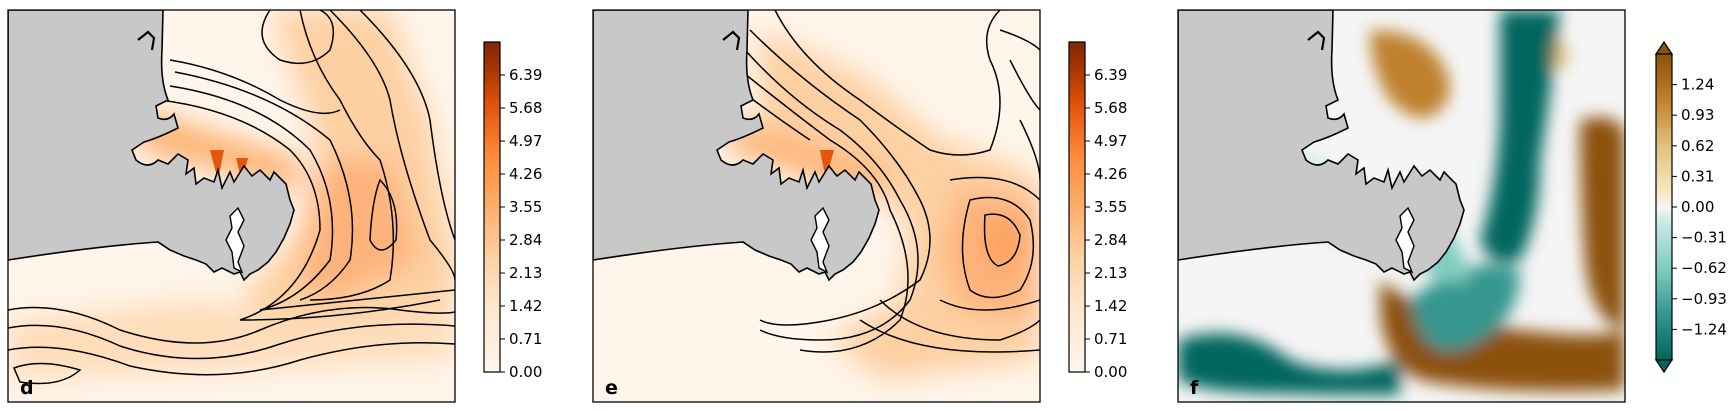 The height and width of the screenshot is (411, 1728). What do you see at coordinates (1110, 174) in the screenshot?
I see `panel-e-colorbar-tick-label: 4.26` at bounding box center [1110, 174].